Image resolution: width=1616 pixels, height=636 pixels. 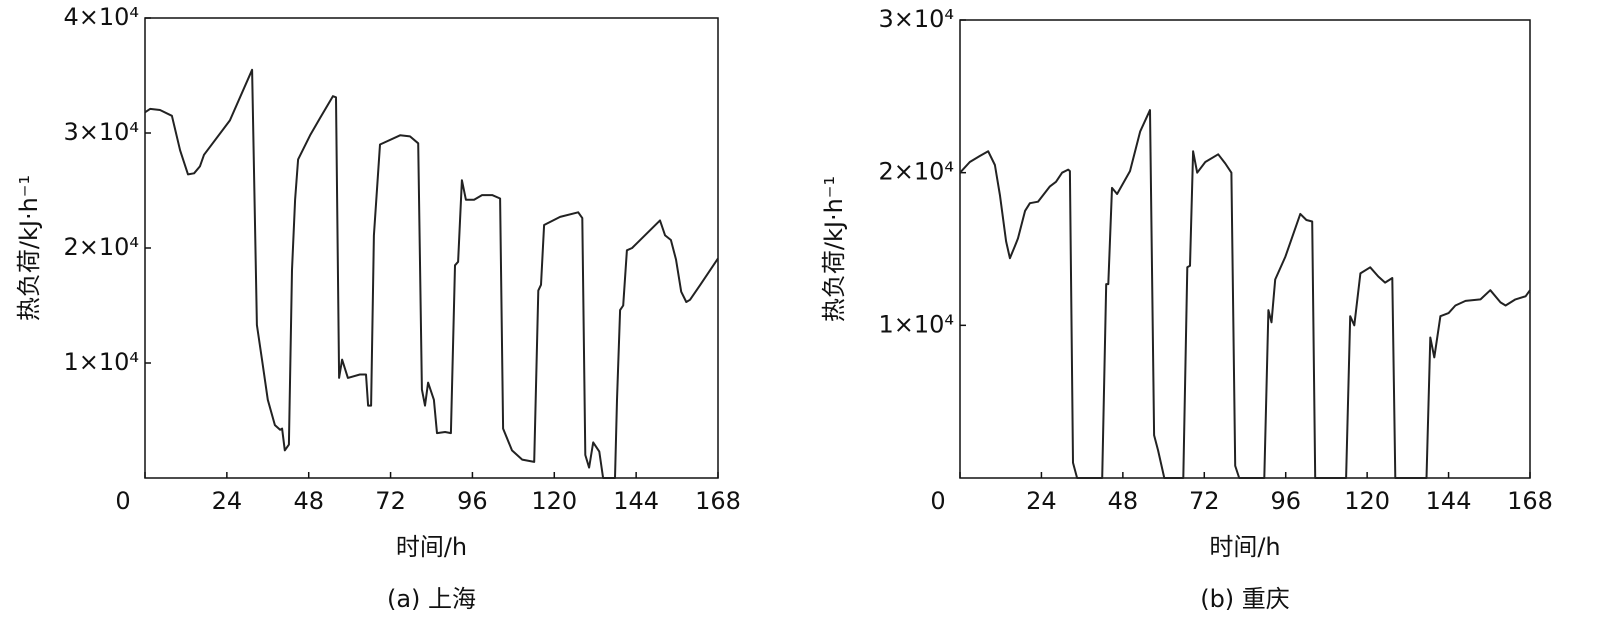 I want to click on caption: (b) 重庆, so click(x=1245, y=599).